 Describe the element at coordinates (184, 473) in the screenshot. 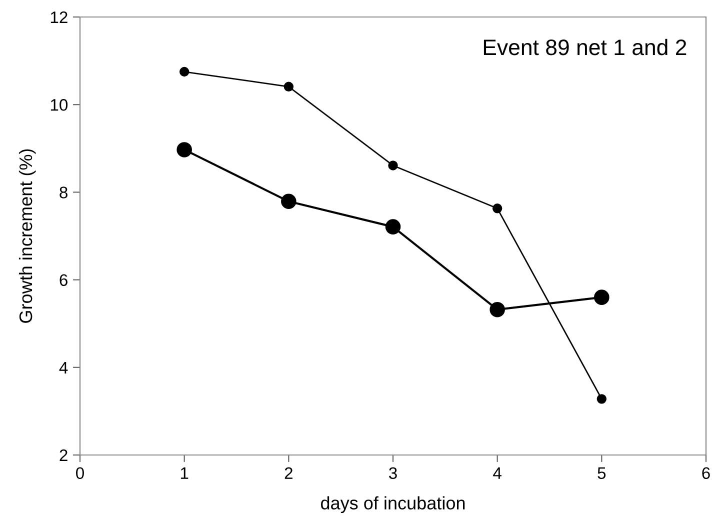

I see `x-tick-label: 1` at that location.